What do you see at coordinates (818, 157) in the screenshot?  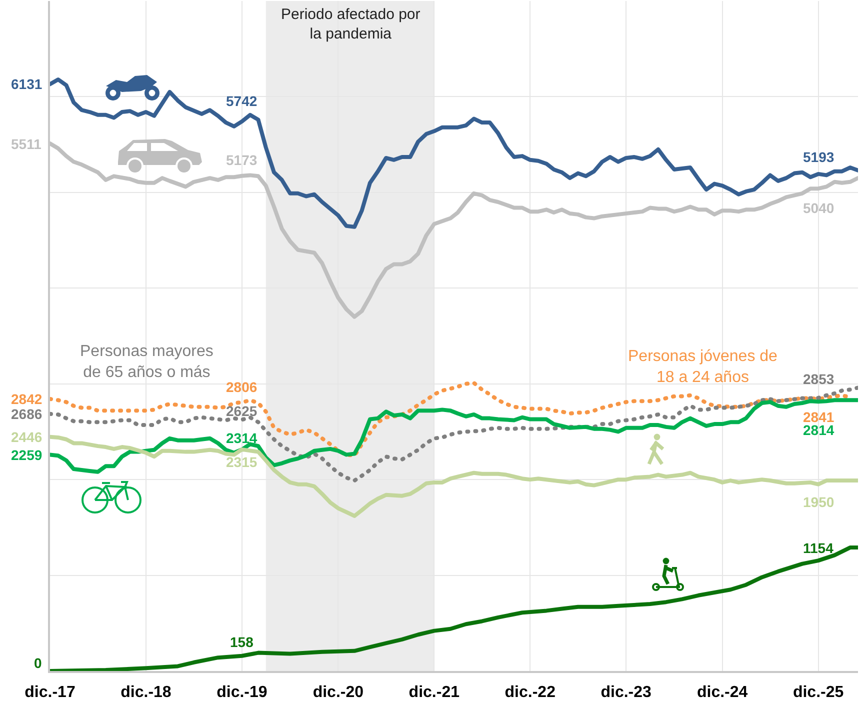 I see `data-label: 5193` at bounding box center [818, 157].